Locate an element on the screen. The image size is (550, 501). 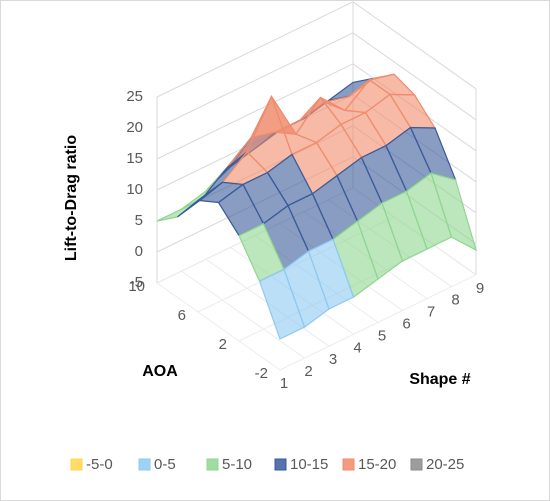
x-tick-label: 9 is located at coordinates (480, 288).